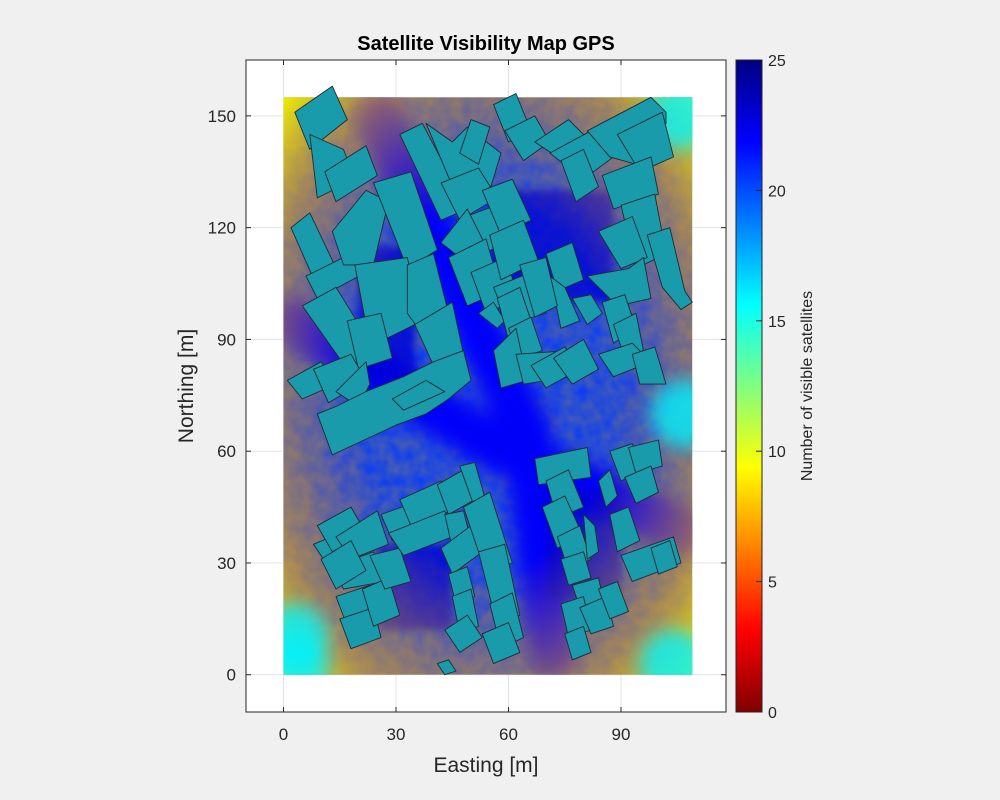  Describe the element at coordinates (485, 765) in the screenshot. I see `x-axis-label: Easting [m]` at that location.